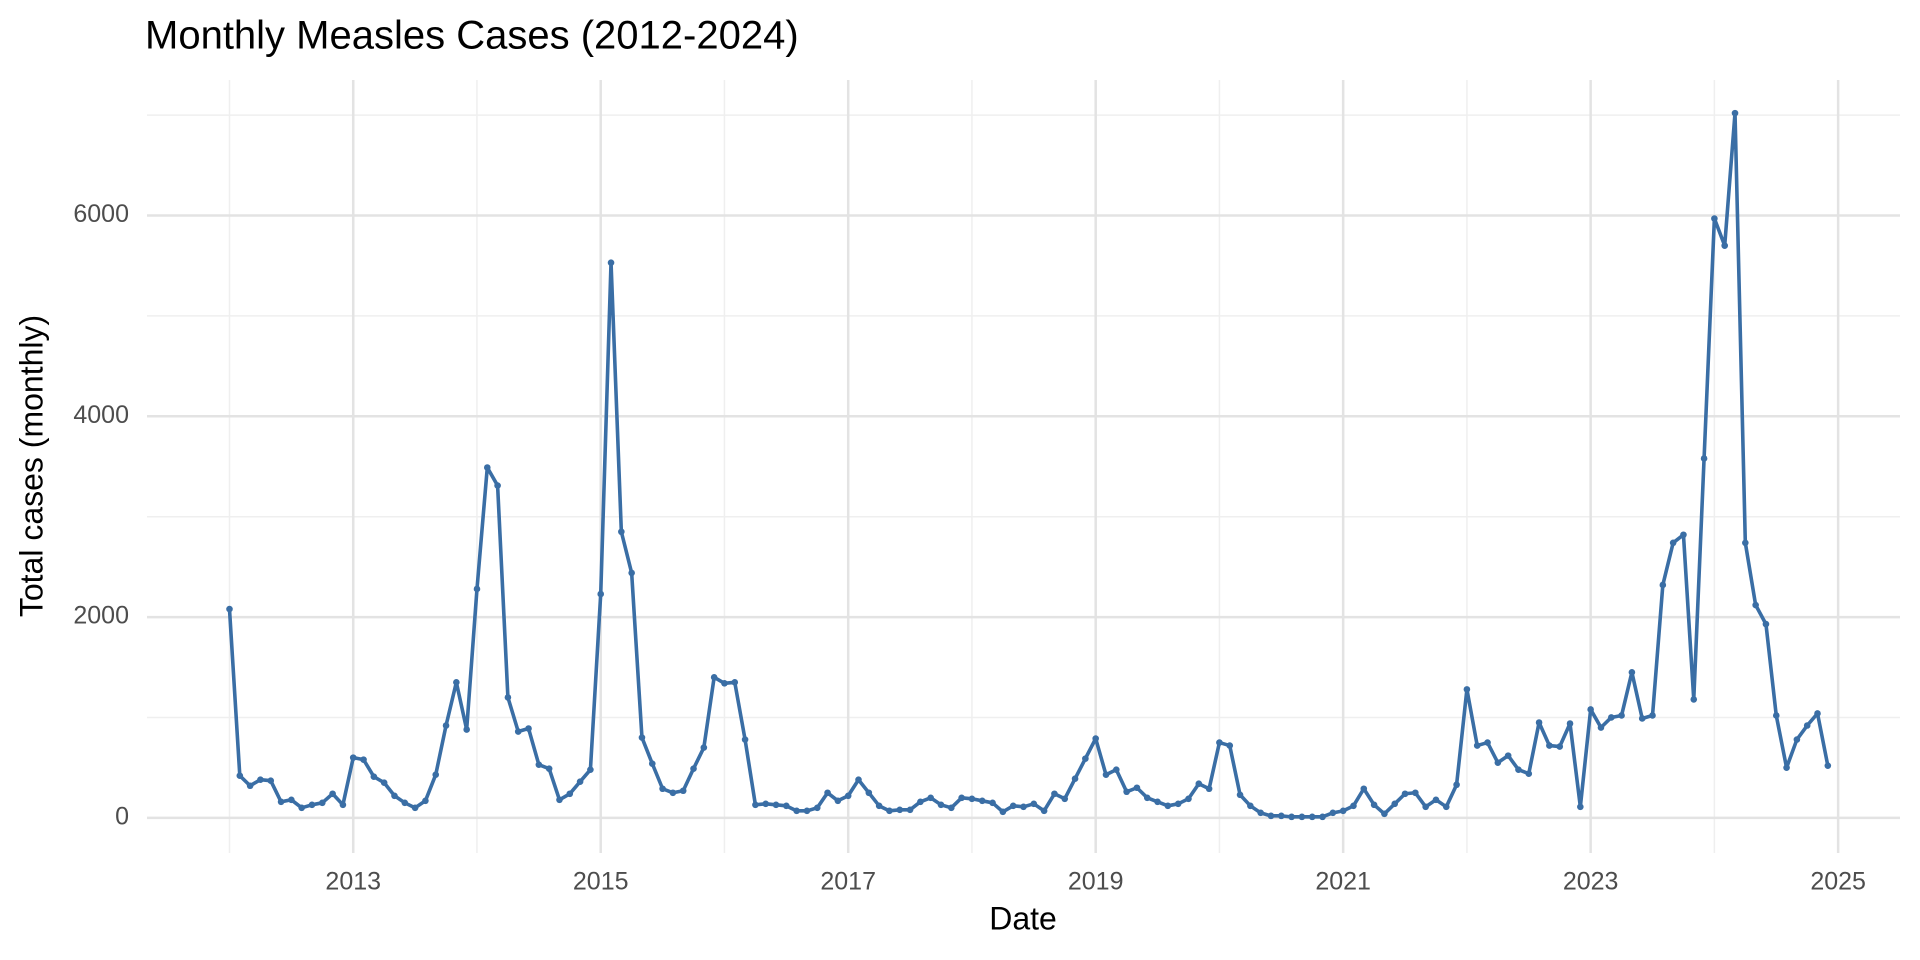  What do you see at coordinates (1838, 882) in the screenshot?
I see `x-tick-label: 2025` at bounding box center [1838, 882].